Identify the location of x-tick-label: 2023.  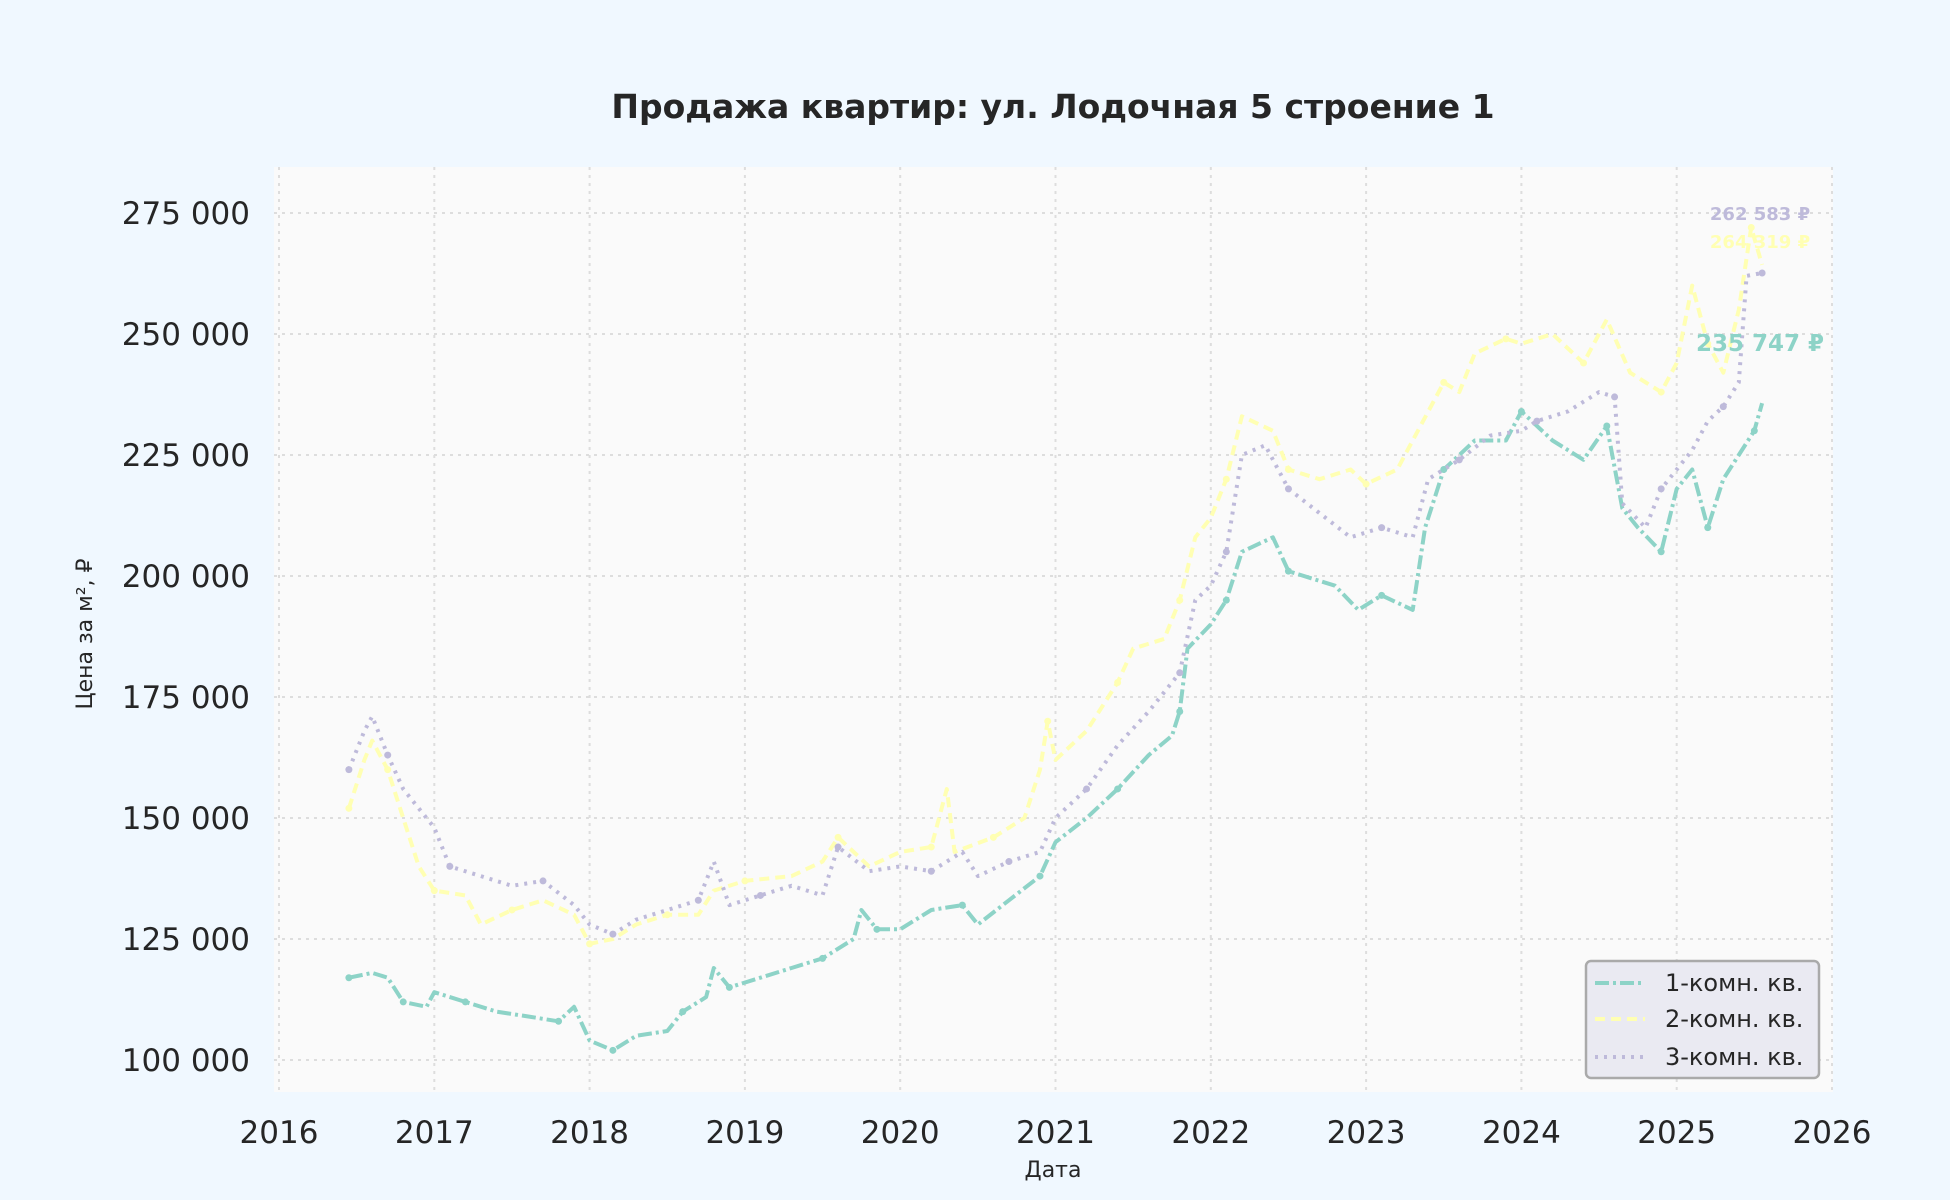
(1366, 1133).